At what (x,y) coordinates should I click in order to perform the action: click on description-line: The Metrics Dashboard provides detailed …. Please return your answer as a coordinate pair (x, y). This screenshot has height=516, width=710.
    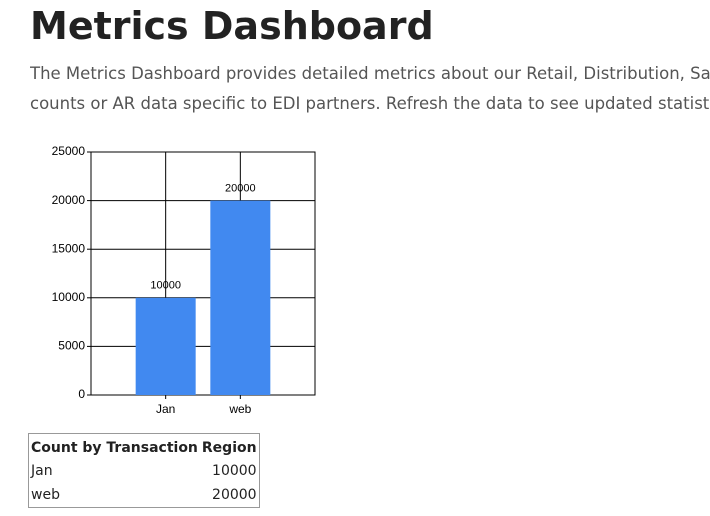
    Looking at the image, I should click on (370, 73).